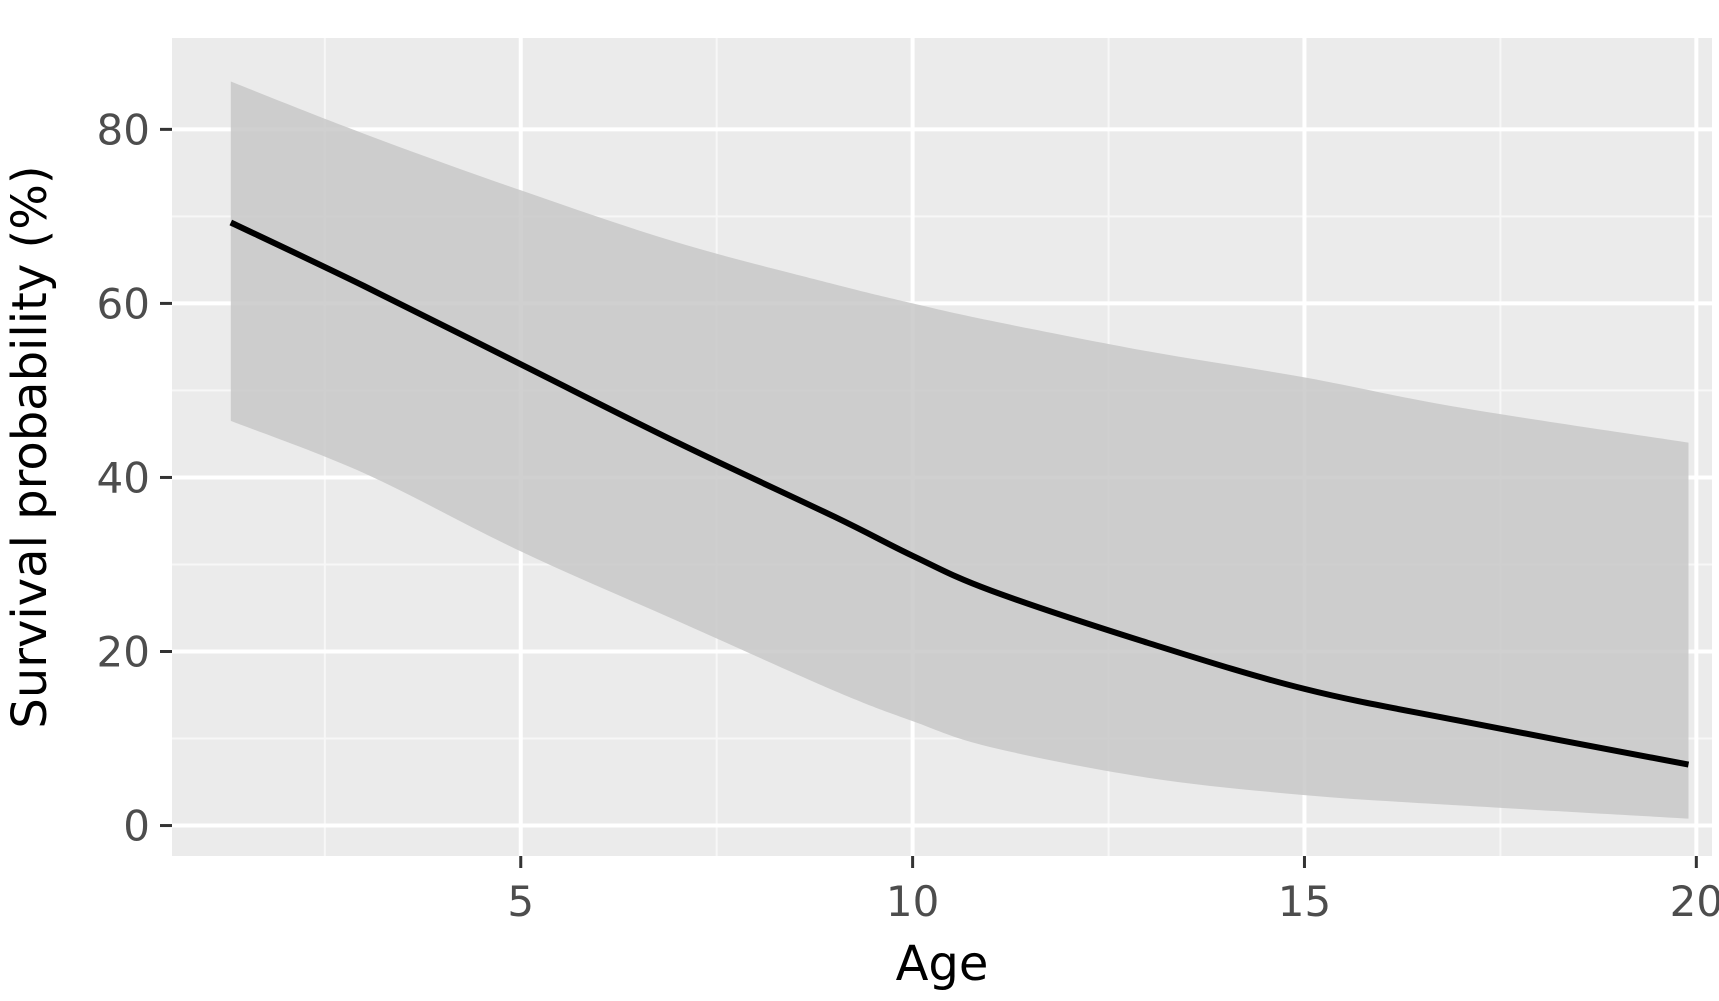  I want to click on x-tick-label: 15, so click(1304, 901).